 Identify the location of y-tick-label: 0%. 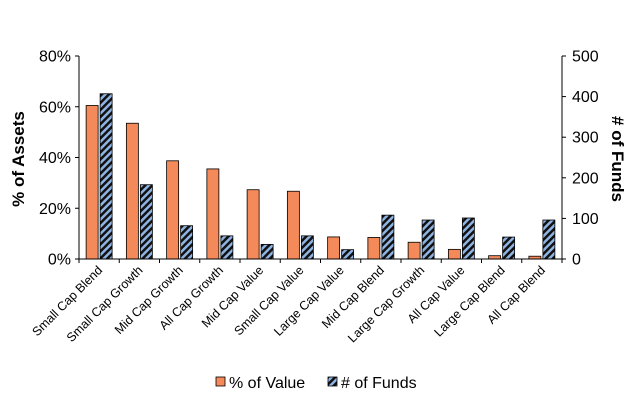
(59, 260).